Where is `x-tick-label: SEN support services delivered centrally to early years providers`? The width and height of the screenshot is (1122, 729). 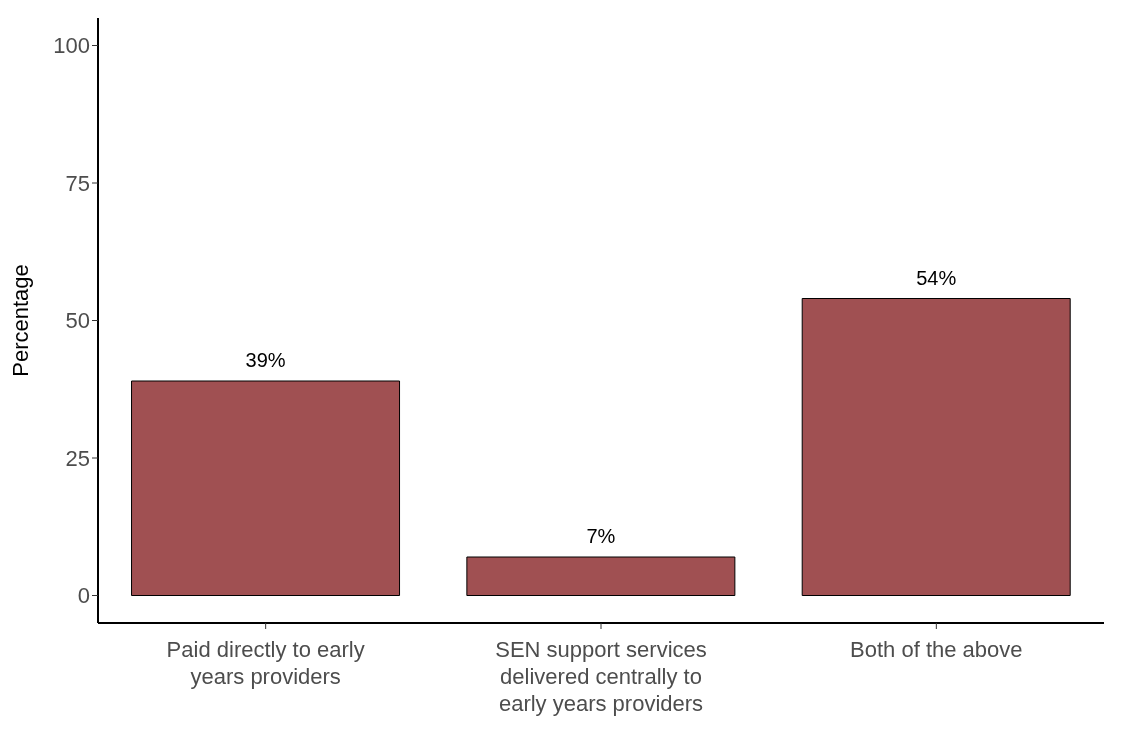
x-tick-label: SEN support services delivered centrally to early years providers is located at coordinates (601, 676).